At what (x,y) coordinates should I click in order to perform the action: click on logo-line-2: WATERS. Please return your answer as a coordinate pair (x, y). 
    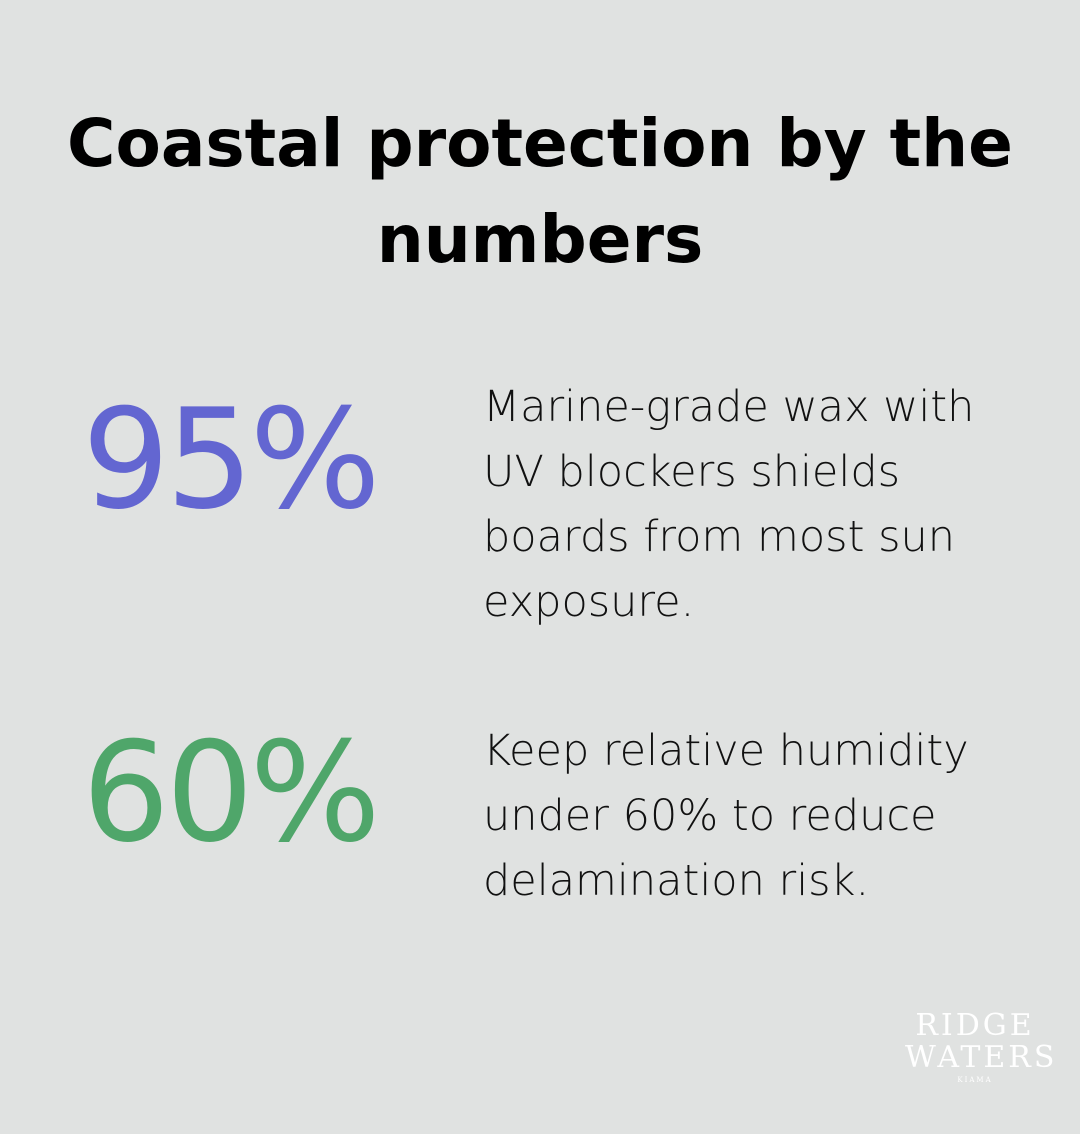
    Looking at the image, I should click on (981, 1057).